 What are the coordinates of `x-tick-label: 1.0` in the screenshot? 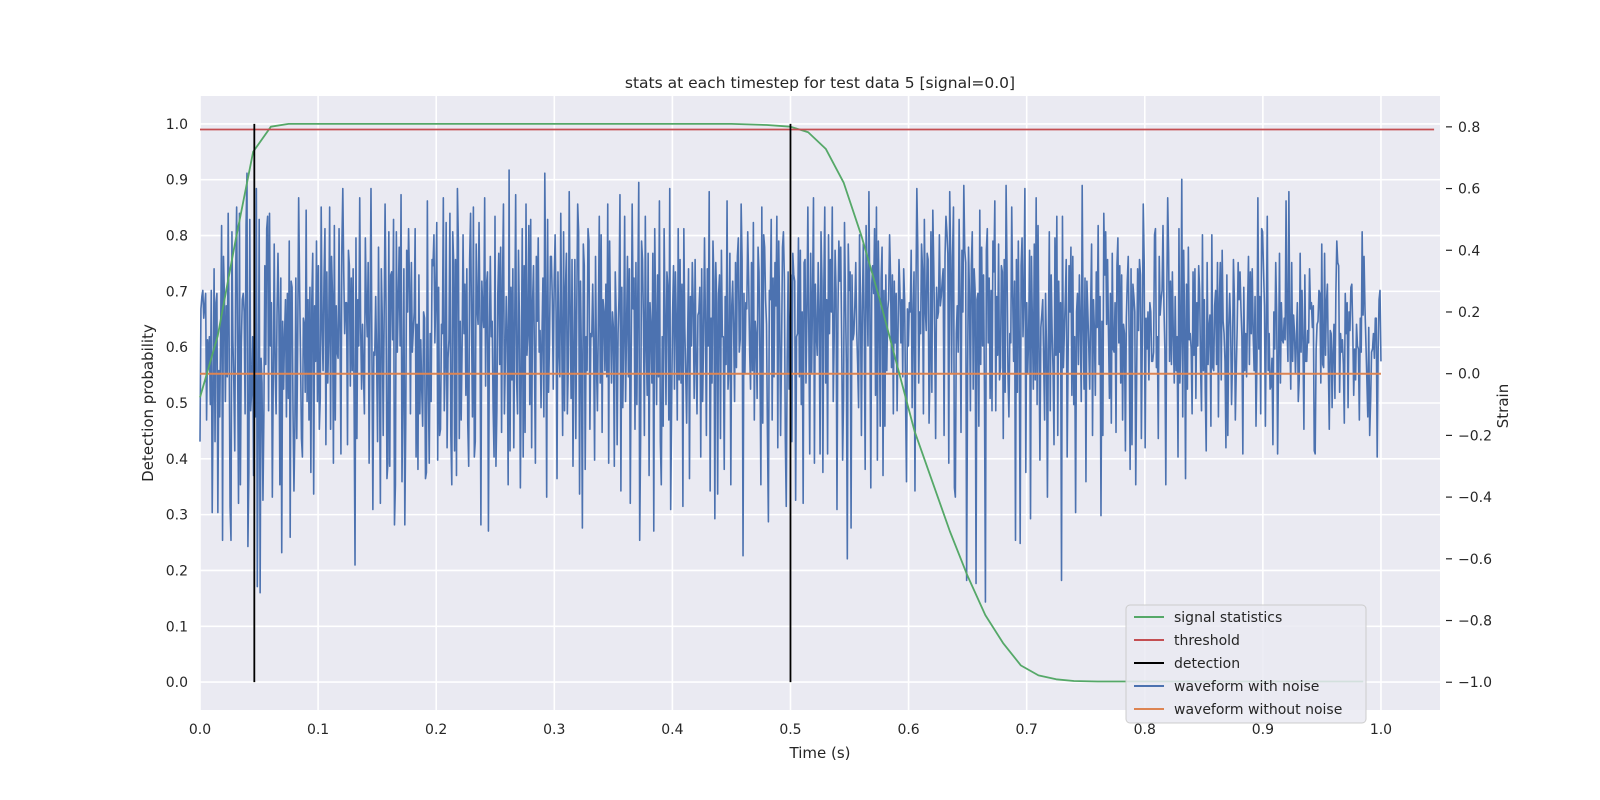 It's located at (1381, 730).